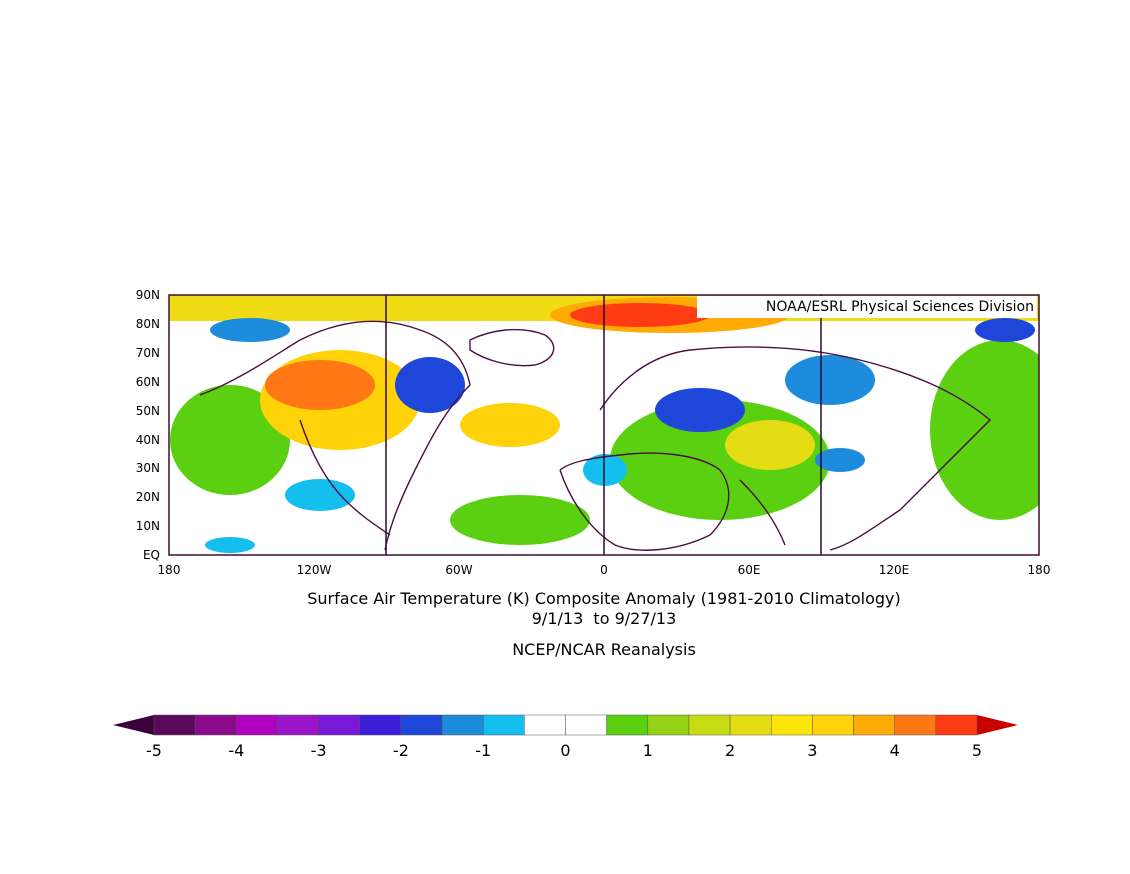  What do you see at coordinates (148, 324) in the screenshot?
I see `lat-label: 80N` at bounding box center [148, 324].